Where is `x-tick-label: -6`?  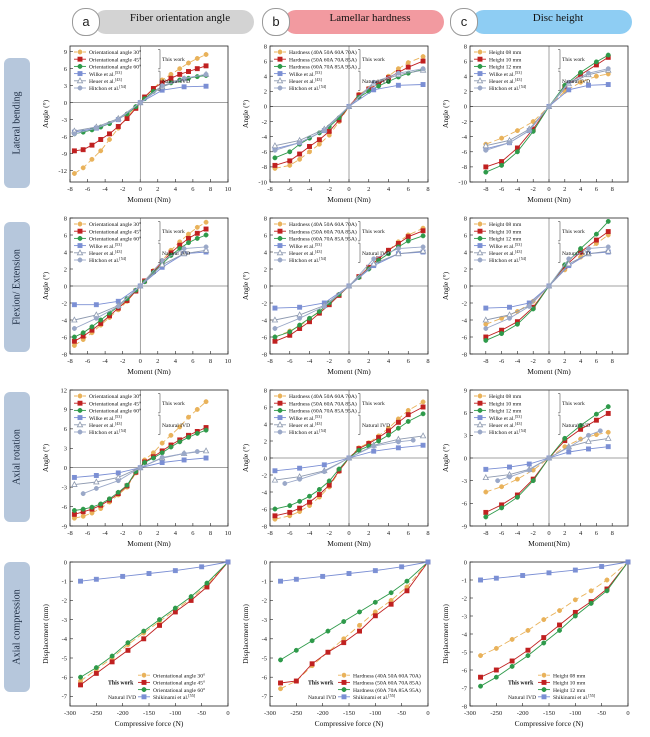
x-tick-label: -6 is located at coordinates (290, 533).